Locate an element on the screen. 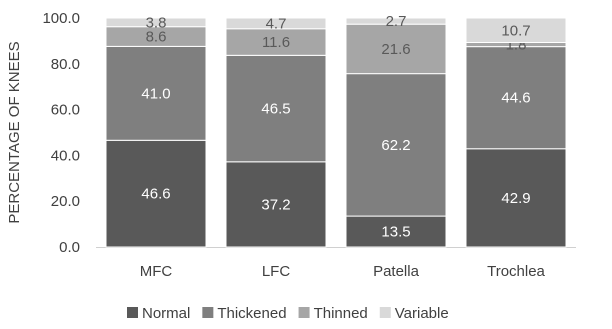  x-tick-label: LFC is located at coordinates (276, 271).